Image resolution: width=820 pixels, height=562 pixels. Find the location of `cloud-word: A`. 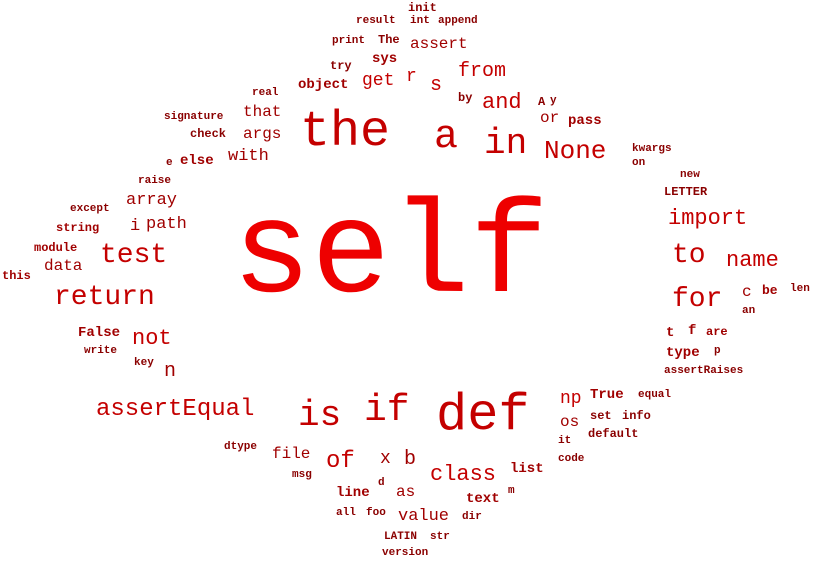

cloud-word: A is located at coordinates (542, 102).